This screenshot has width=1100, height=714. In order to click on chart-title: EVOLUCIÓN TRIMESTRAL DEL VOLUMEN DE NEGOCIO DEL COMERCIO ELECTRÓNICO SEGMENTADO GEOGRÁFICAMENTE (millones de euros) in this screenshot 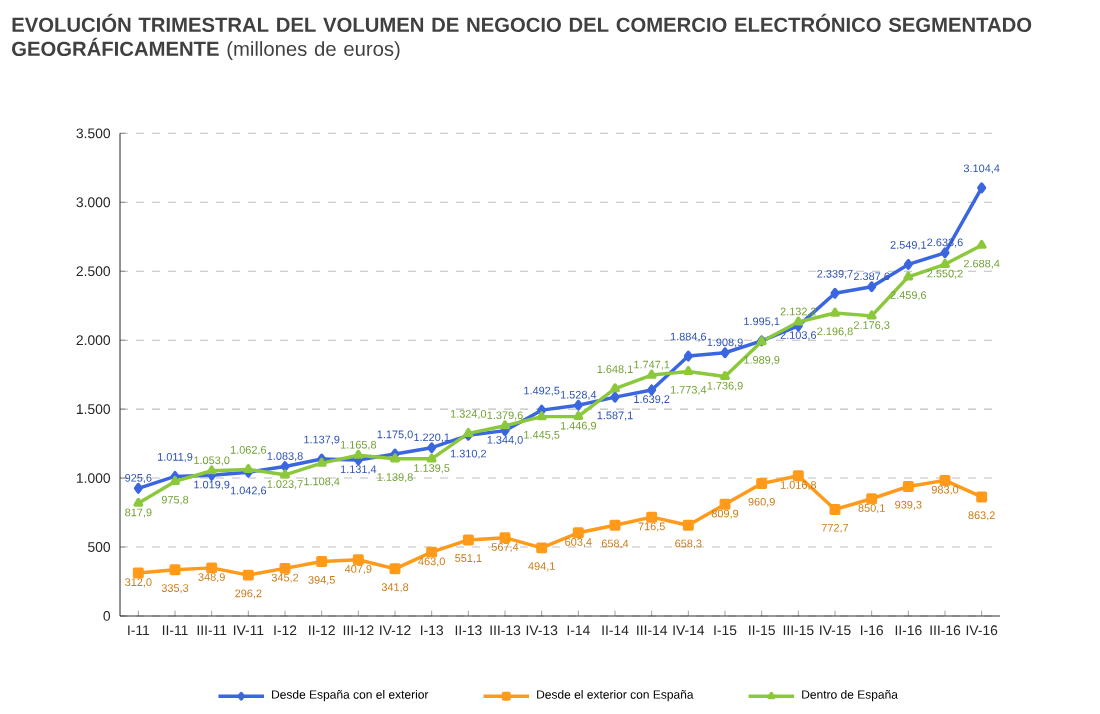, I will do `click(522, 37)`.